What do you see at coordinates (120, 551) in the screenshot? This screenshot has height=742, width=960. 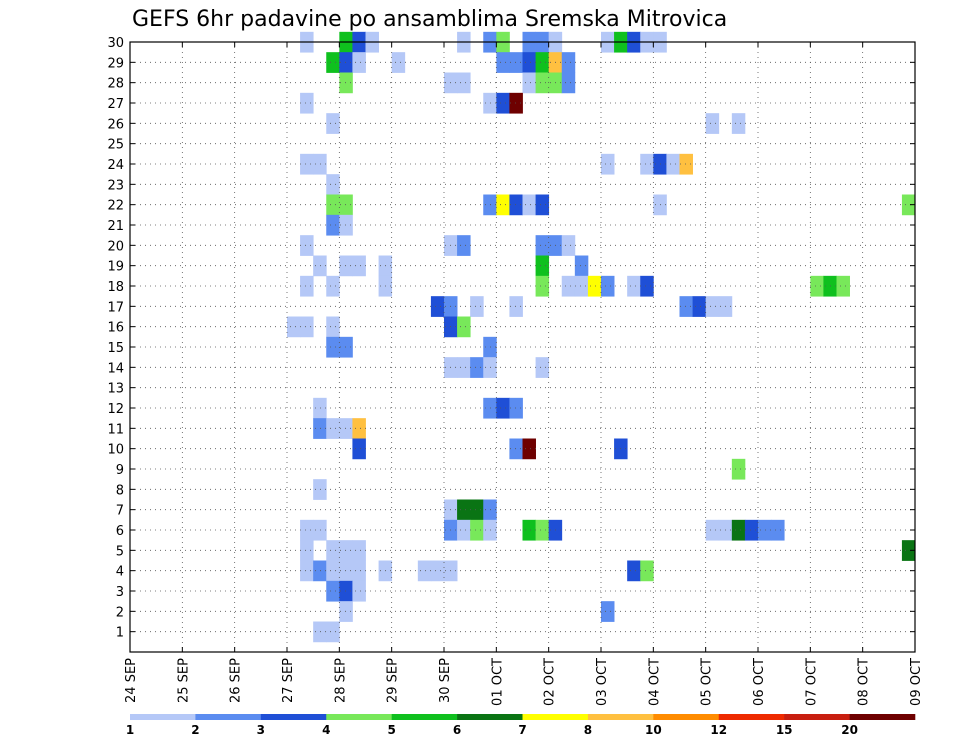 I see `y-tick-label: 5` at bounding box center [120, 551].